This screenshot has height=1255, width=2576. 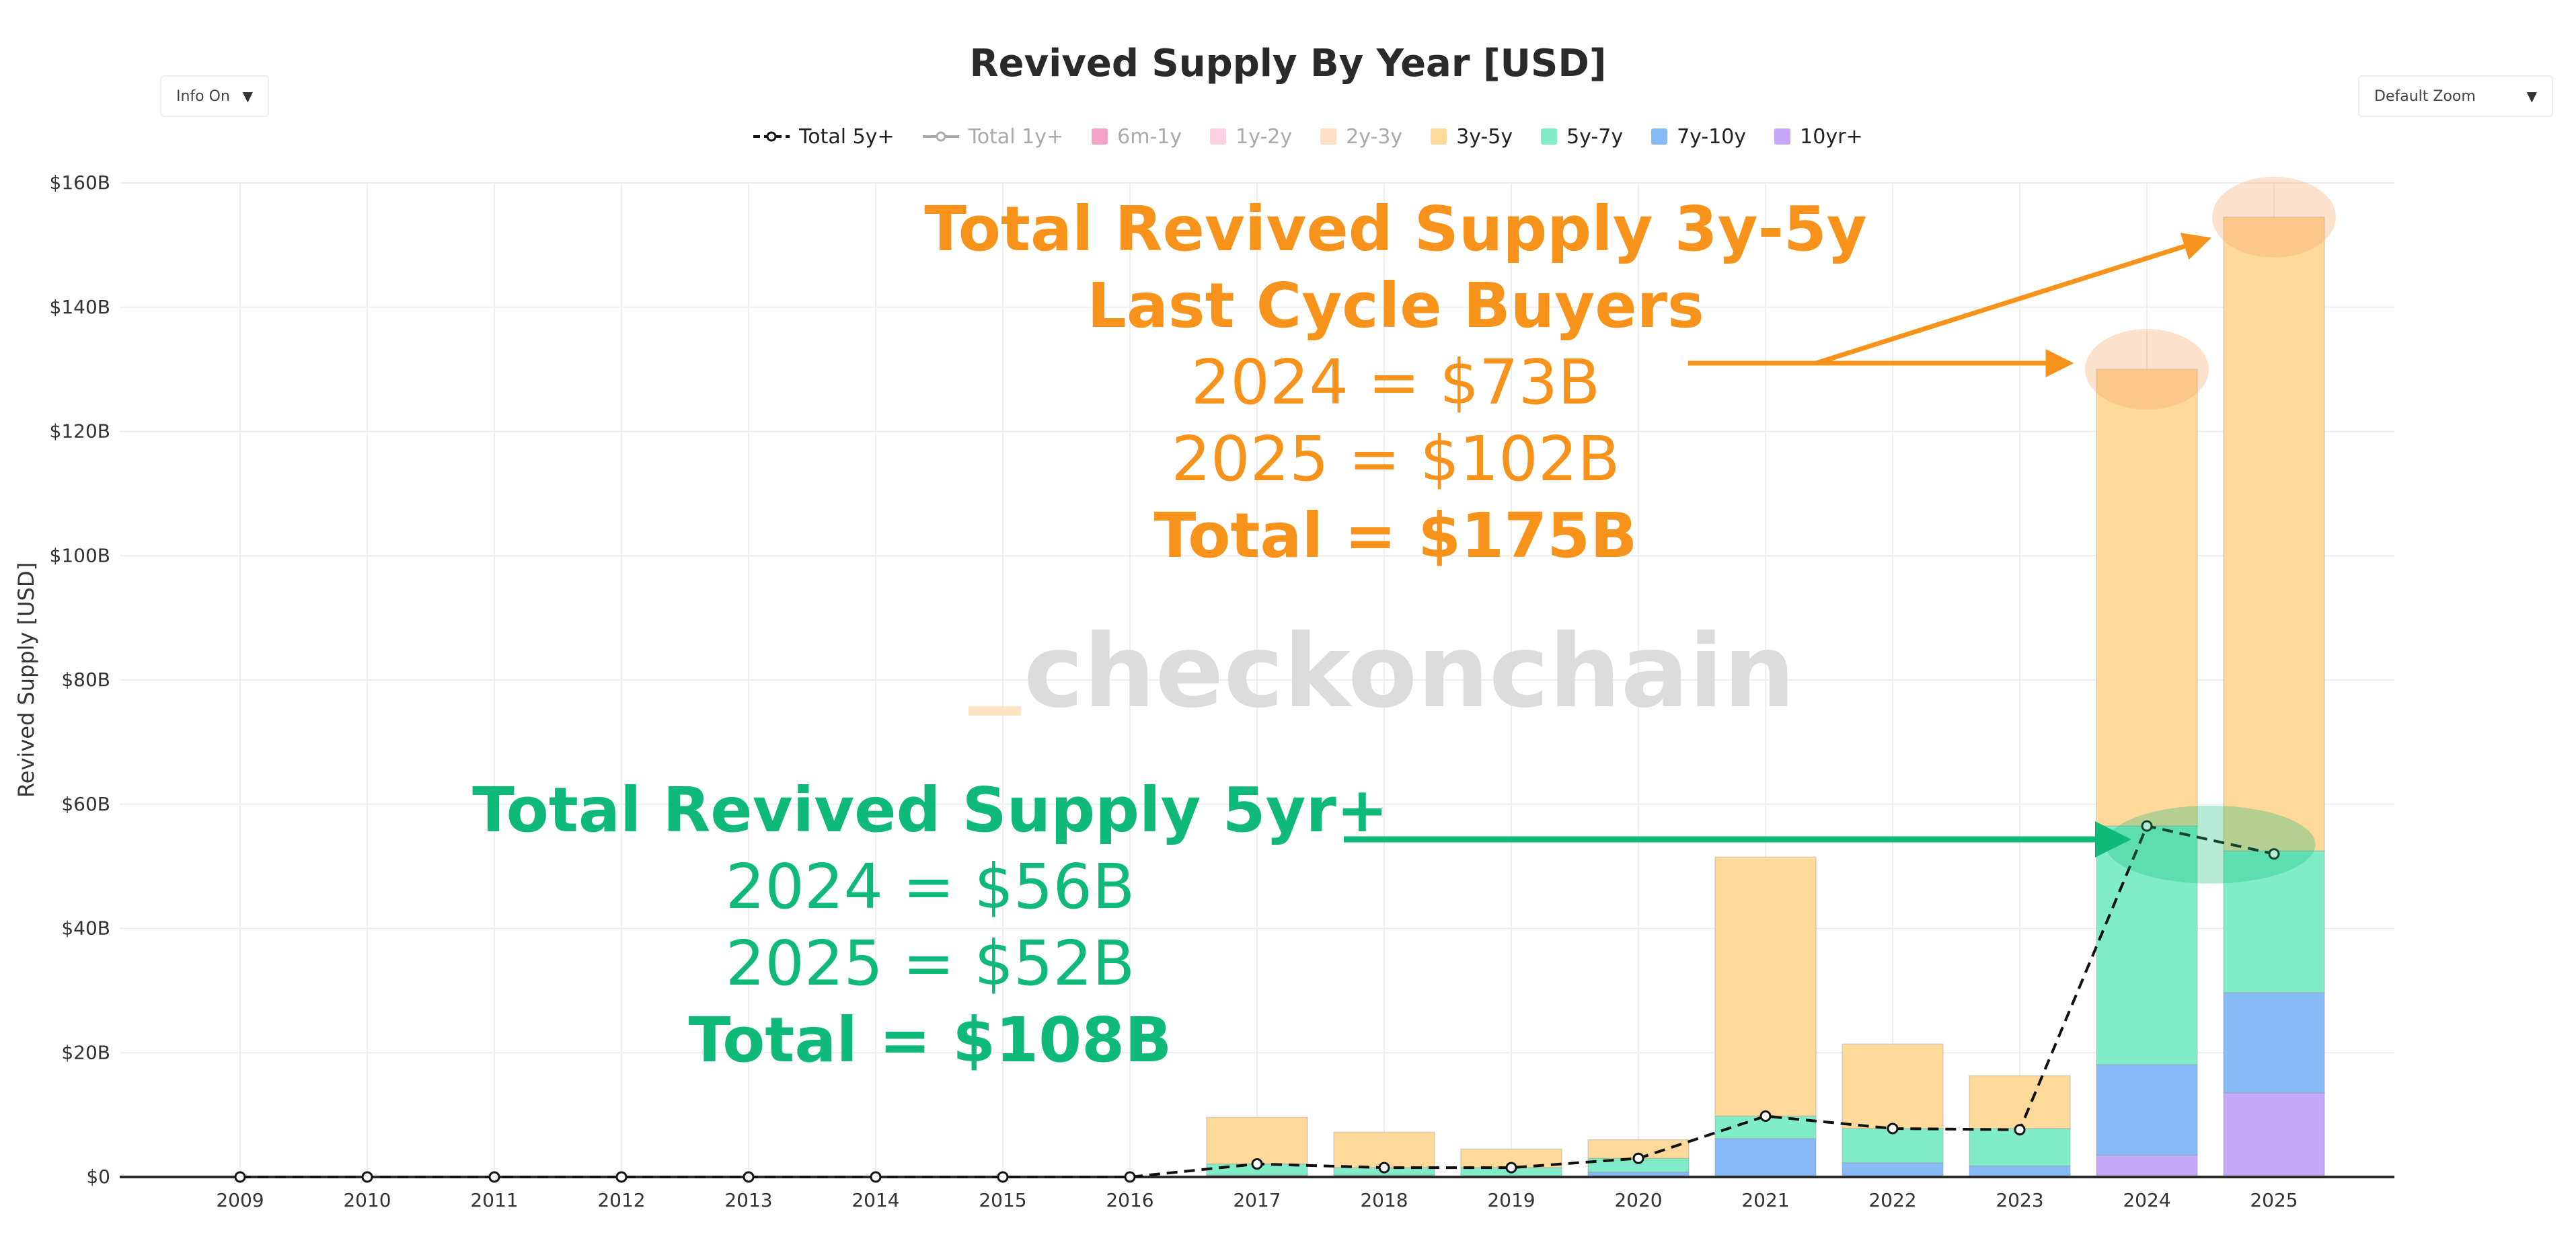 I want to click on info-toggle-dropdown: Info On ▼, so click(x=214, y=96).